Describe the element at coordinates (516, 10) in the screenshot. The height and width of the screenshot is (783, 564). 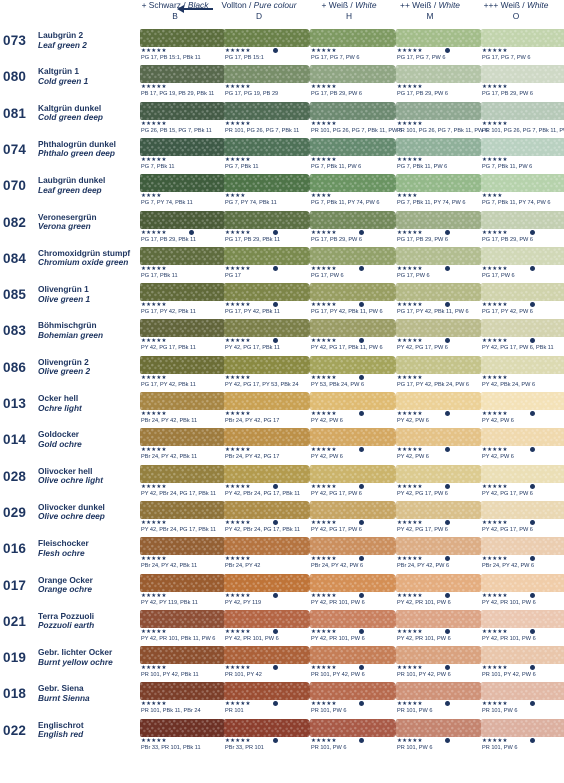
I see `header-white-3: +++ Weiß / White O` at that location.